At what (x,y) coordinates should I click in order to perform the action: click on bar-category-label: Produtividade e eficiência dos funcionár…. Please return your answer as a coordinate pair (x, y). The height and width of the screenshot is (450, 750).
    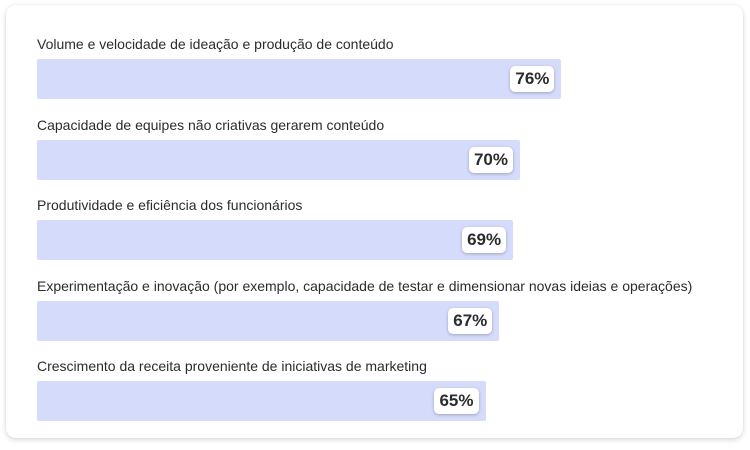
    Looking at the image, I should click on (170, 205).